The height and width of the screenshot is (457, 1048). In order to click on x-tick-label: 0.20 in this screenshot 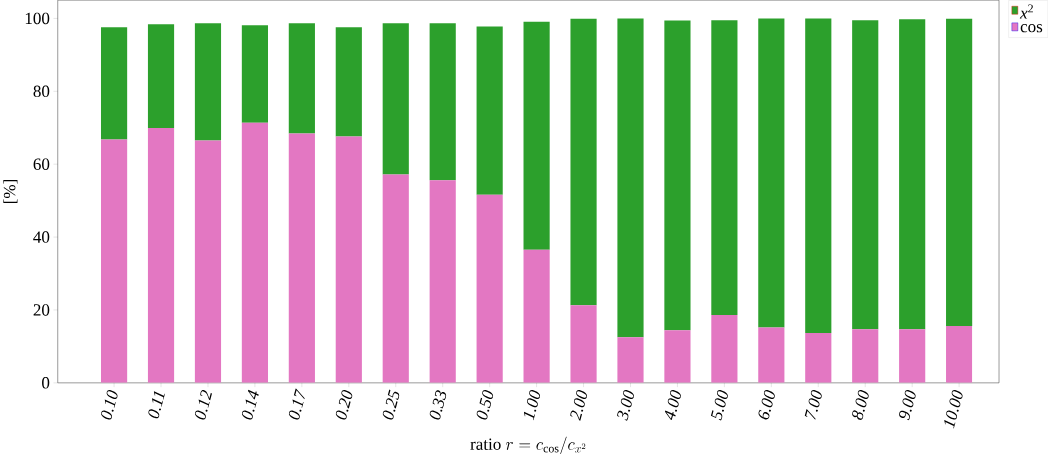, I will do `click(344, 404)`.